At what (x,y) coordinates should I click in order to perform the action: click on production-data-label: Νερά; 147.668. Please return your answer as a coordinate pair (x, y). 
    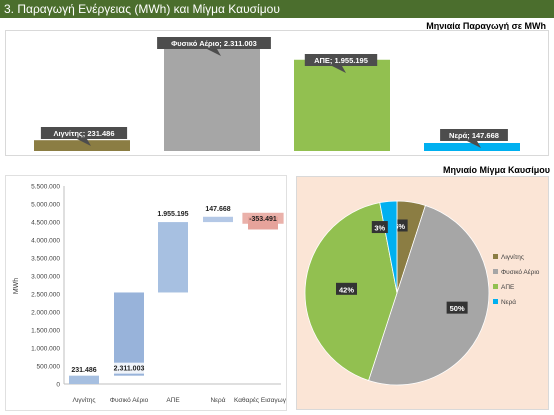
    Looking at the image, I should click on (474, 135).